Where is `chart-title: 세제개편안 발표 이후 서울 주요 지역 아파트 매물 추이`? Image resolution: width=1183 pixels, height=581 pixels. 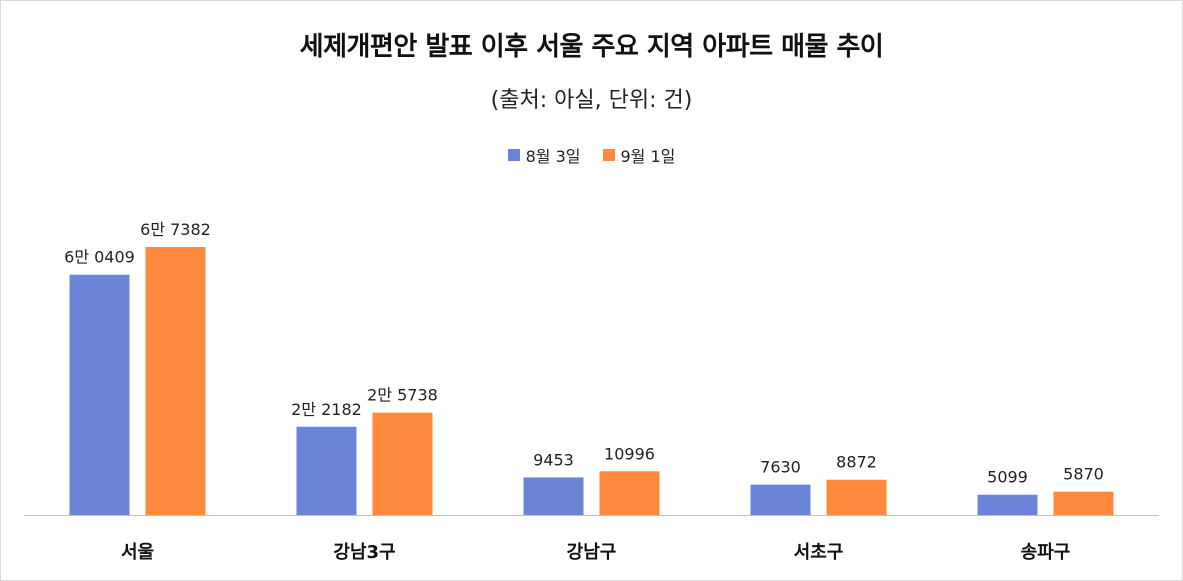
chart-title: 세제개편안 발표 이후 서울 주요 지역 아파트 매물 추이 is located at coordinates (591, 47).